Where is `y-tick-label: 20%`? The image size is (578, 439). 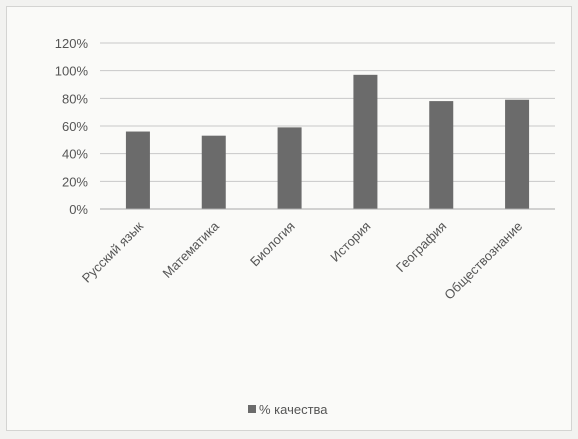
y-tick-label: 20% is located at coordinates (75, 181).